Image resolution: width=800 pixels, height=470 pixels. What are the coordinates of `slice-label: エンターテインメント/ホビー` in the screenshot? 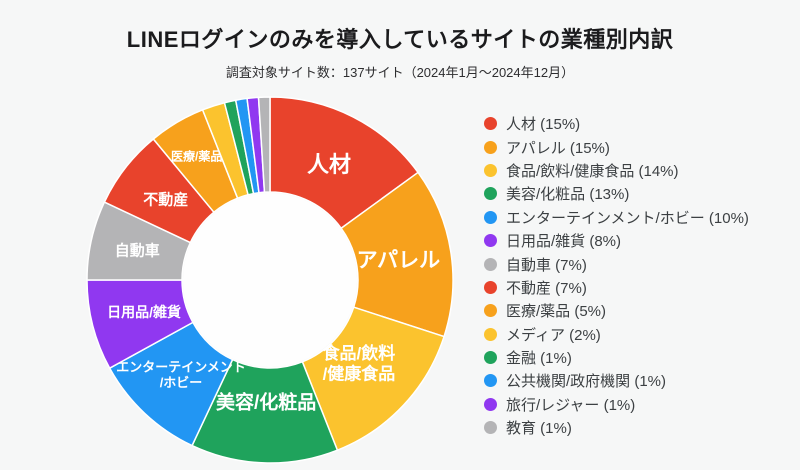 It's located at (181, 374).